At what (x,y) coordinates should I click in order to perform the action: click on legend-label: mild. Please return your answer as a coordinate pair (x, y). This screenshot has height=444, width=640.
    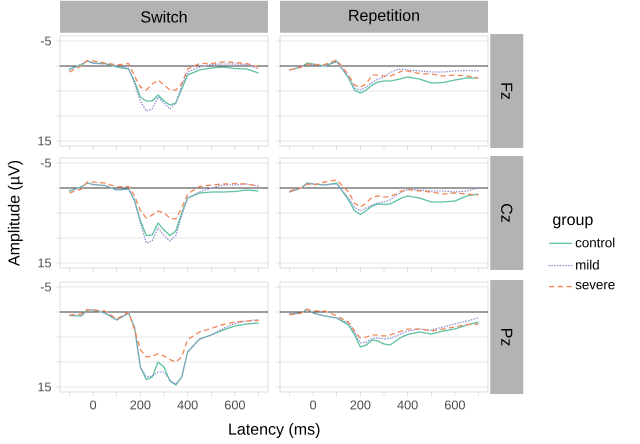
    Looking at the image, I should click on (587, 265).